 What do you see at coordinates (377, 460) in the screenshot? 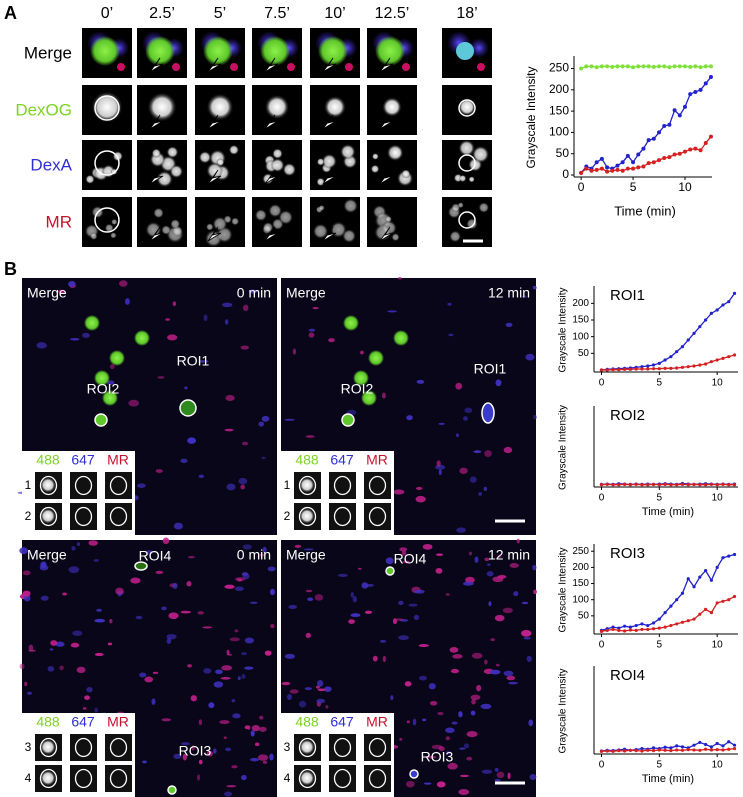
I see `inset-channel: MR` at bounding box center [377, 460].